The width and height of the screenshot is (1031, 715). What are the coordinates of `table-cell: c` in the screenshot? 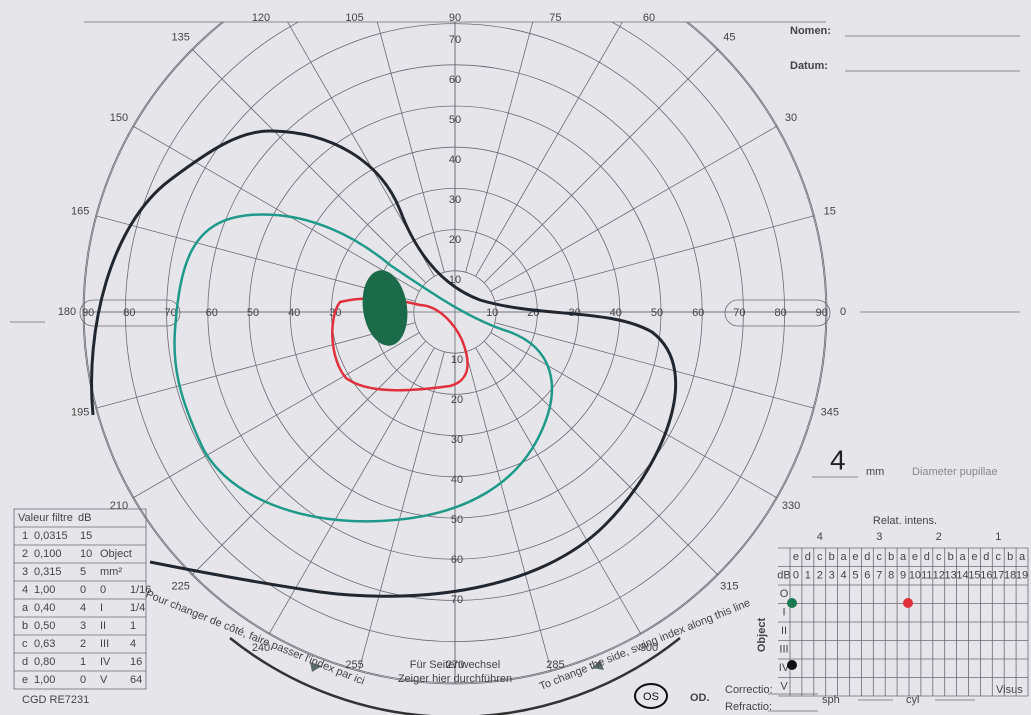 It's located at (25, 644).